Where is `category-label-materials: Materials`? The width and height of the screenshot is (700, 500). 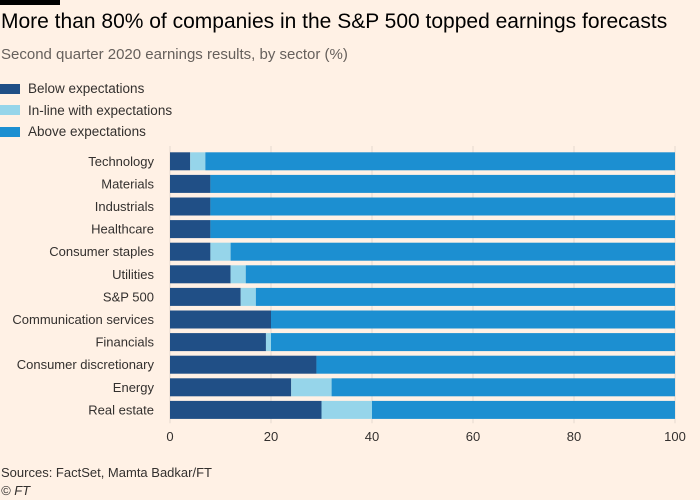 category-label-materials: Materials is located at coordinates (127, 183).